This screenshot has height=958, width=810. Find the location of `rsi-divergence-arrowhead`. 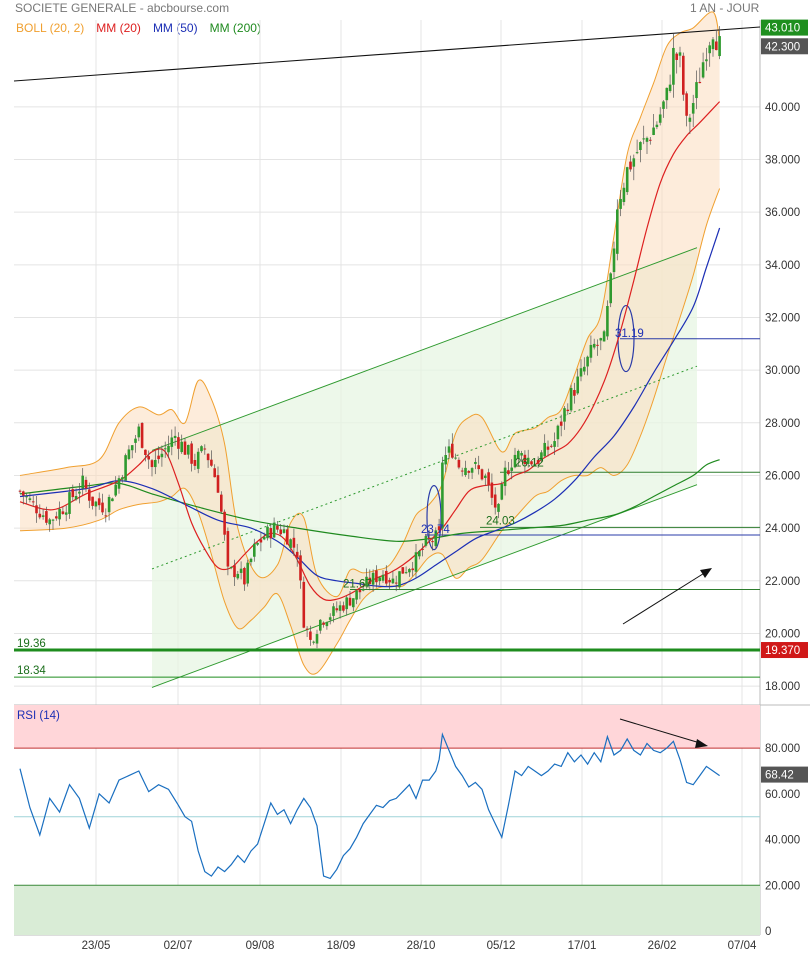

rsi-divergence-arrowhead is located at coordinates (701, 743).